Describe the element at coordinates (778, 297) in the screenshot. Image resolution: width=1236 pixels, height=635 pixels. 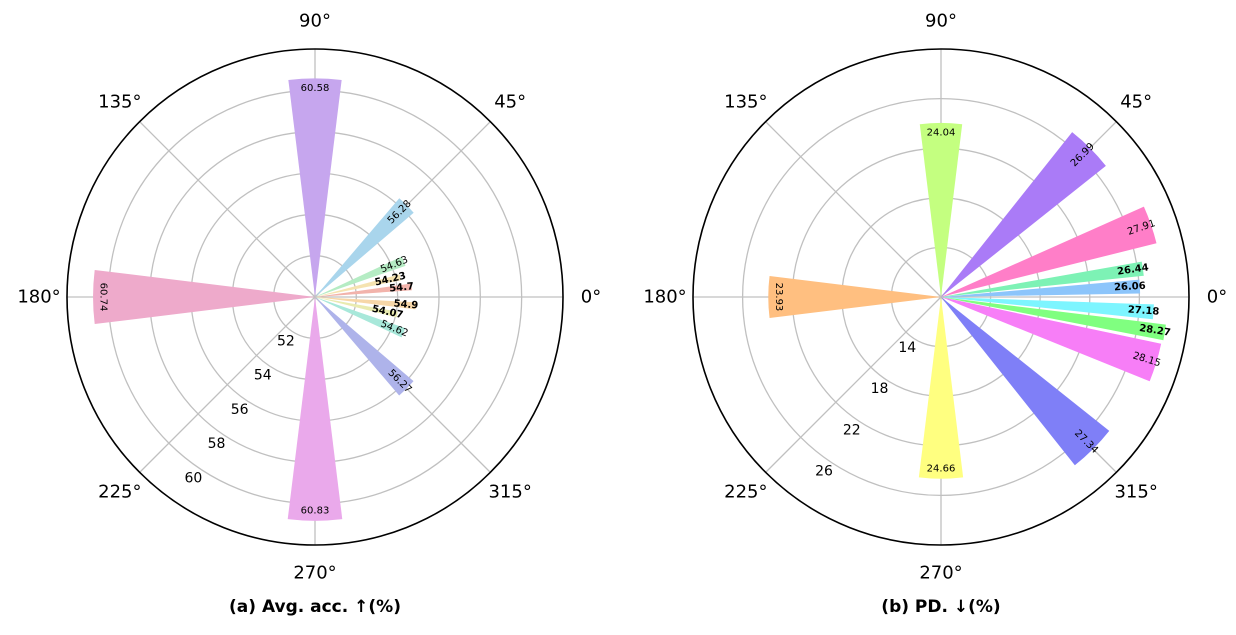
I see `bar-value-label: 23.93` at that location.